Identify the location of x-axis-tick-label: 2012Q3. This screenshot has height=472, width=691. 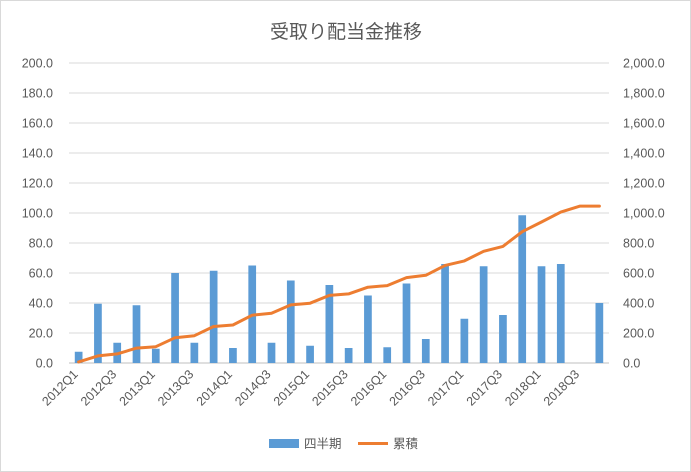
(98, 387).